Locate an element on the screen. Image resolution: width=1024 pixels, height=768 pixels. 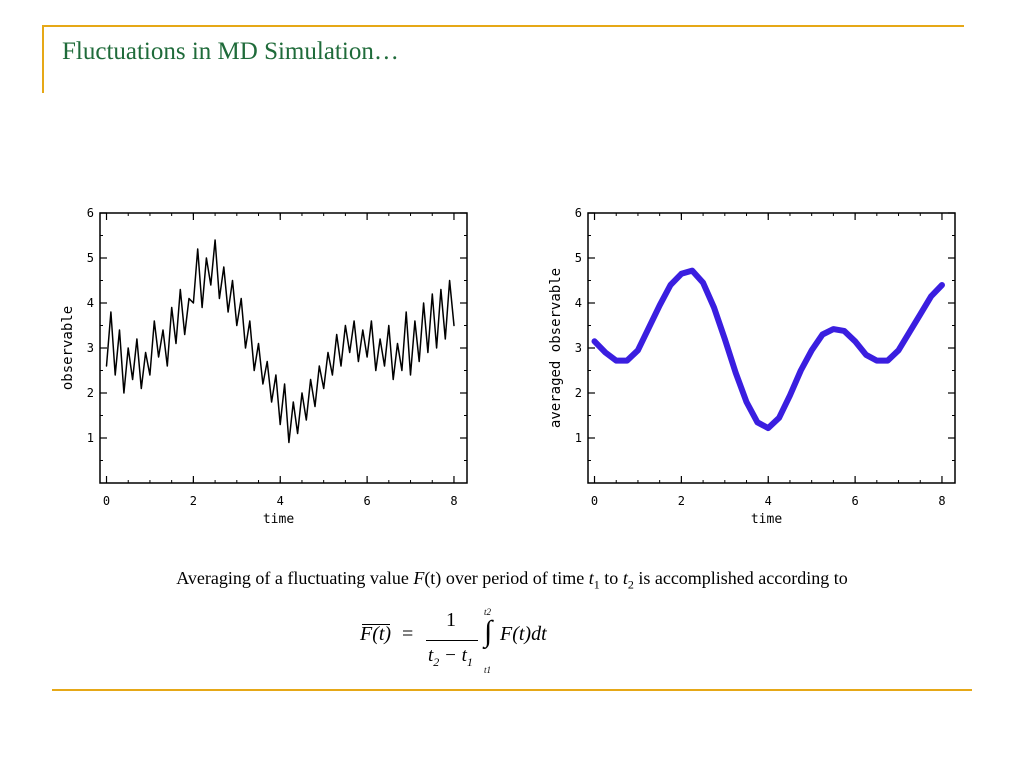
equation-equals: = is located at coordinates (408, 634).